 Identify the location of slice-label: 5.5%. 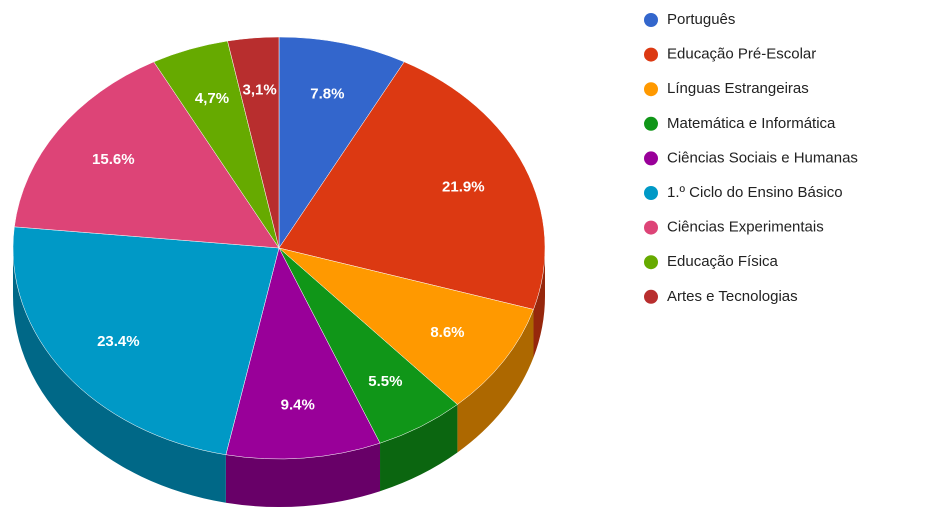
(385, 381).